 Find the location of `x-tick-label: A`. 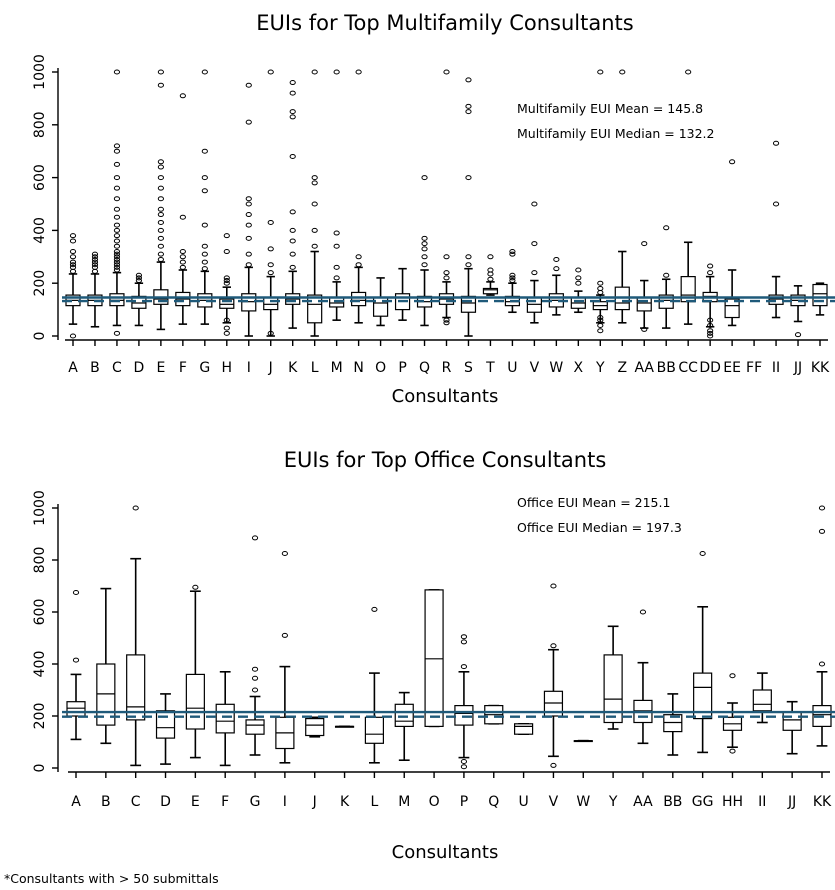

x-tick-label: A is located at coordinates (76, 802).